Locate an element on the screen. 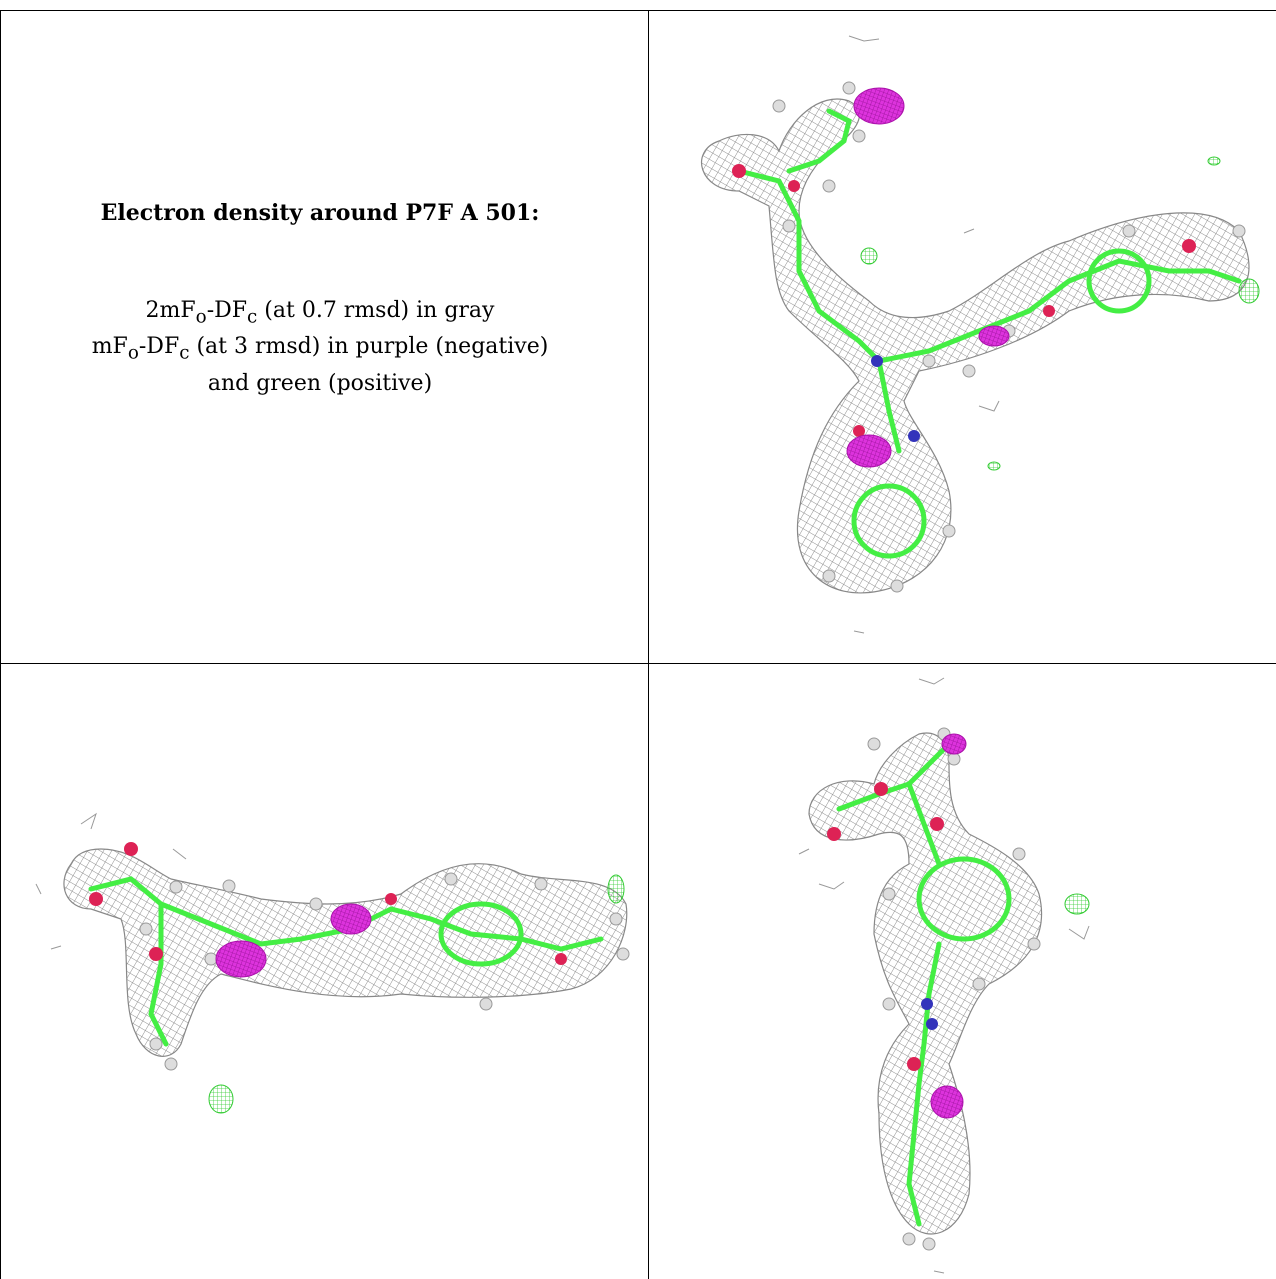  caption-line-colors: and green (positive) is located at coordinates (320, 383).